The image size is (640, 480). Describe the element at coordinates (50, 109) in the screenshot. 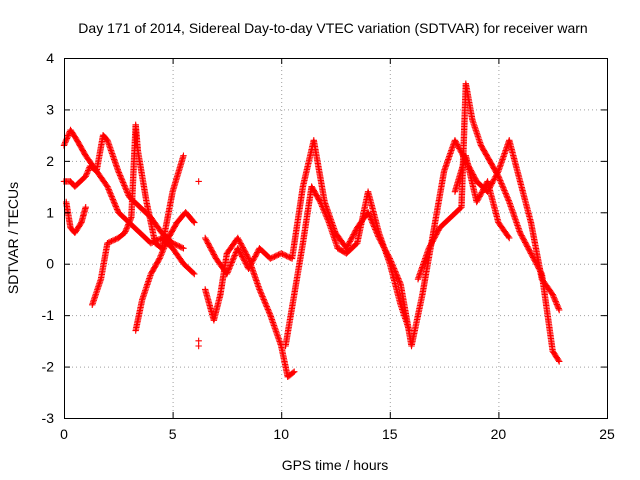

I see `y-tick-label: 3` at that location.